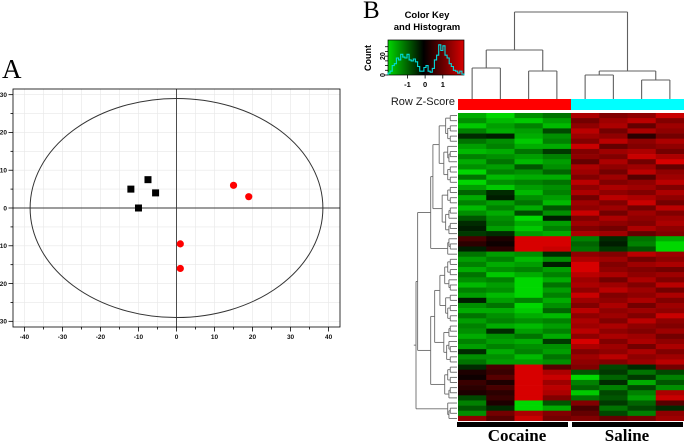 Image resolution: width=685 pixels, height=443 pixels. What do you see at coordinates (3, 171) in the screenshot?
I see `y-tick-label: 10` at bounding box center [3, 171].